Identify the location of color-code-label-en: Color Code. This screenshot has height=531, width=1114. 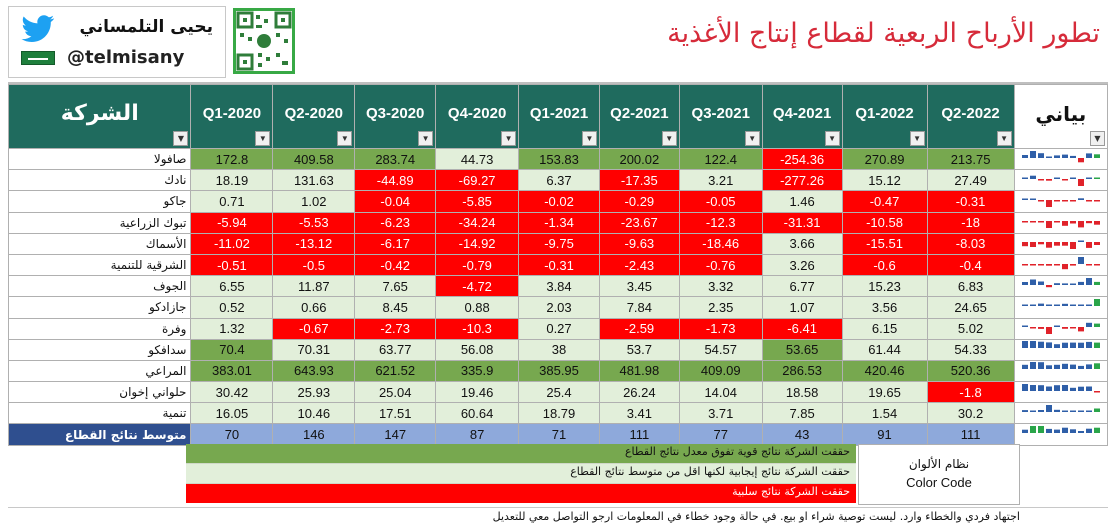
(939, 482).